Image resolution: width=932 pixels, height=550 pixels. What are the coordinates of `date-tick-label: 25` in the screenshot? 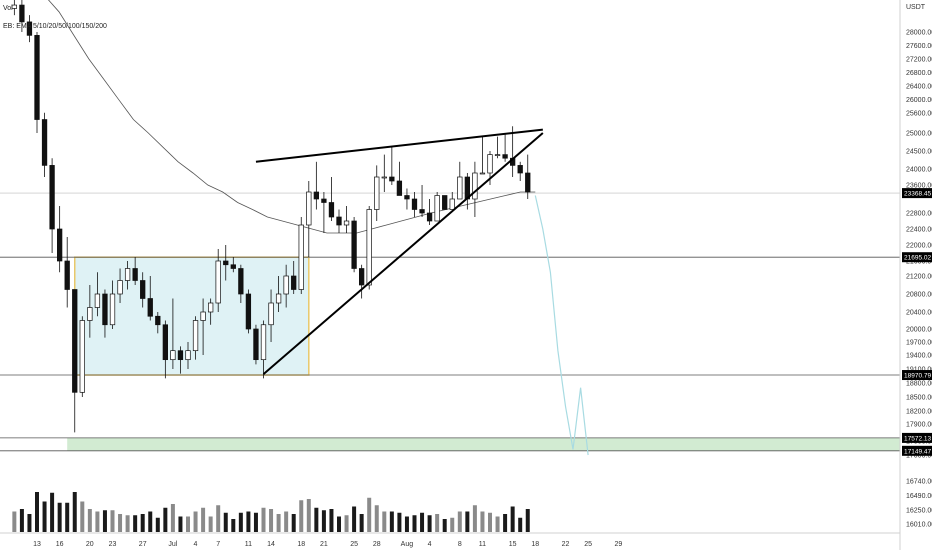 It's located at (588, 544).